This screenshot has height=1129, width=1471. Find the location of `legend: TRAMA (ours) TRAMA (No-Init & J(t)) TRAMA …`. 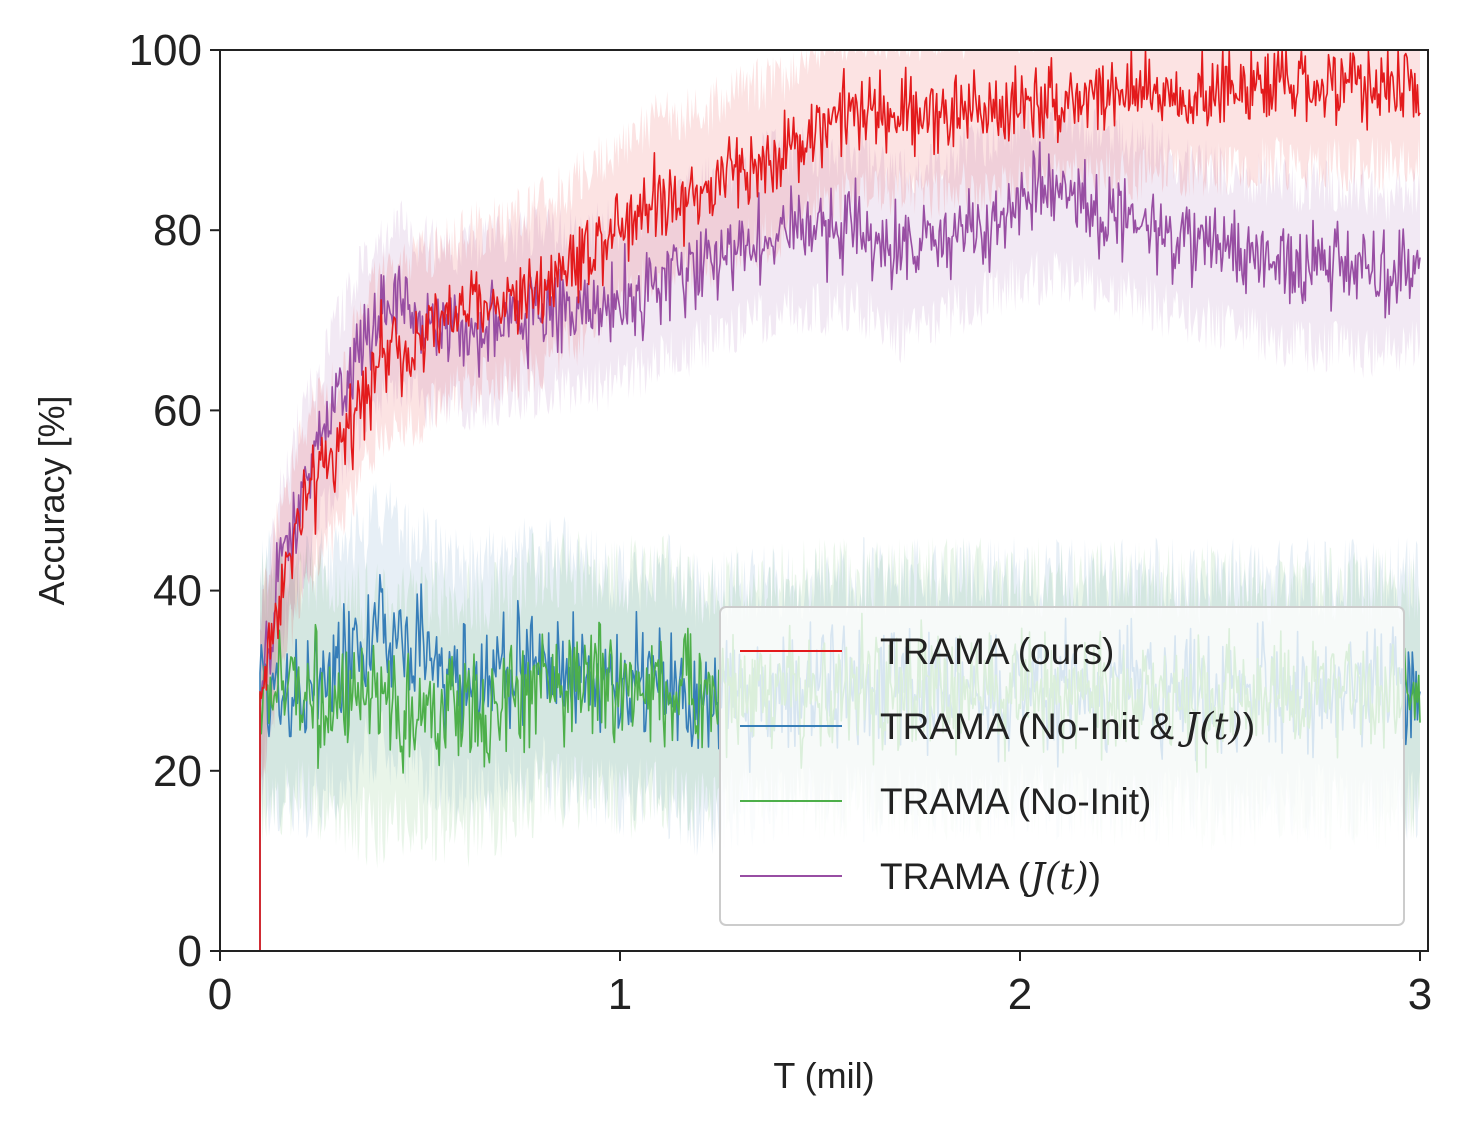

legend: TRAMA (ours) TRAMA (No-Init & J(t)) TRAMA … is located at coordinates (1062, 766).